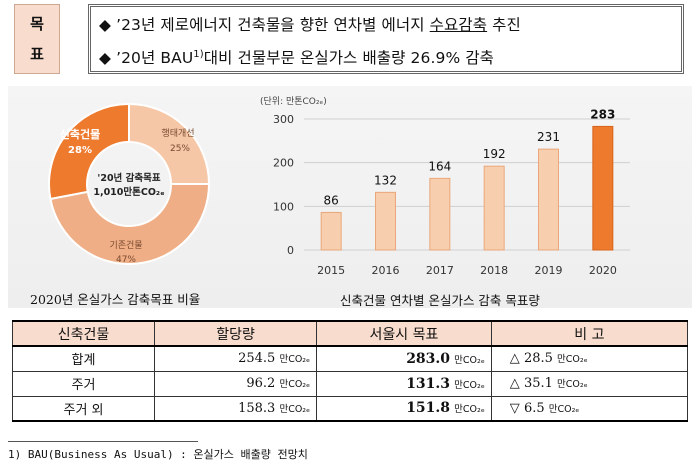 This screenshot has width=699, height=465. What do you see at coordinates (37, 54) in the screenshot?
I see `goal-label-char-2: 표` at bounding box center [37, 54].